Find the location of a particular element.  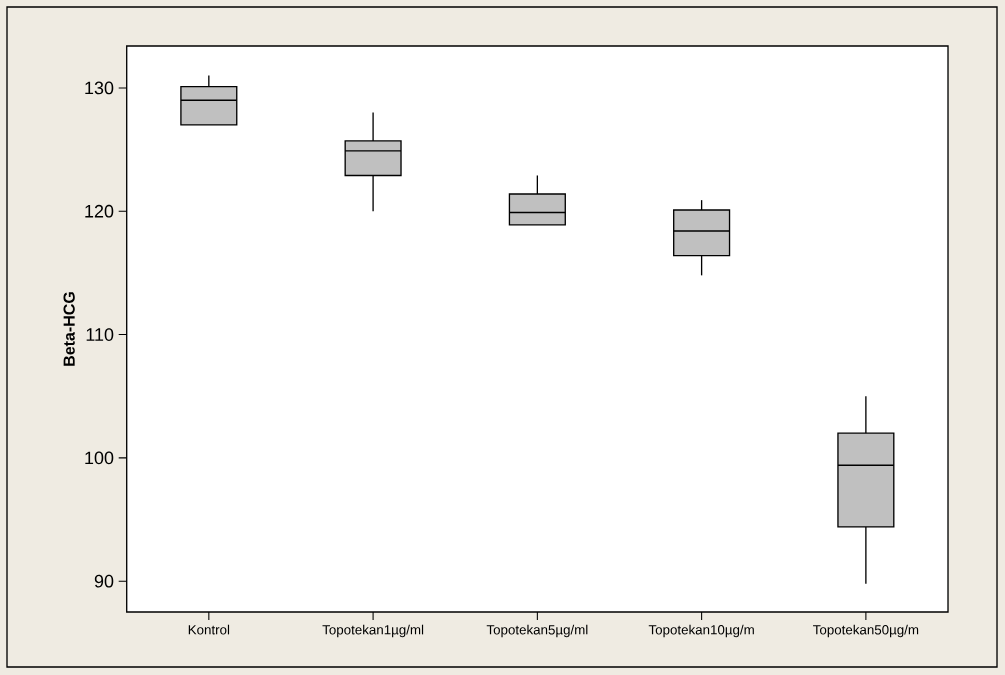

y-tick-label: 110 is located at coordinates (100, 334).